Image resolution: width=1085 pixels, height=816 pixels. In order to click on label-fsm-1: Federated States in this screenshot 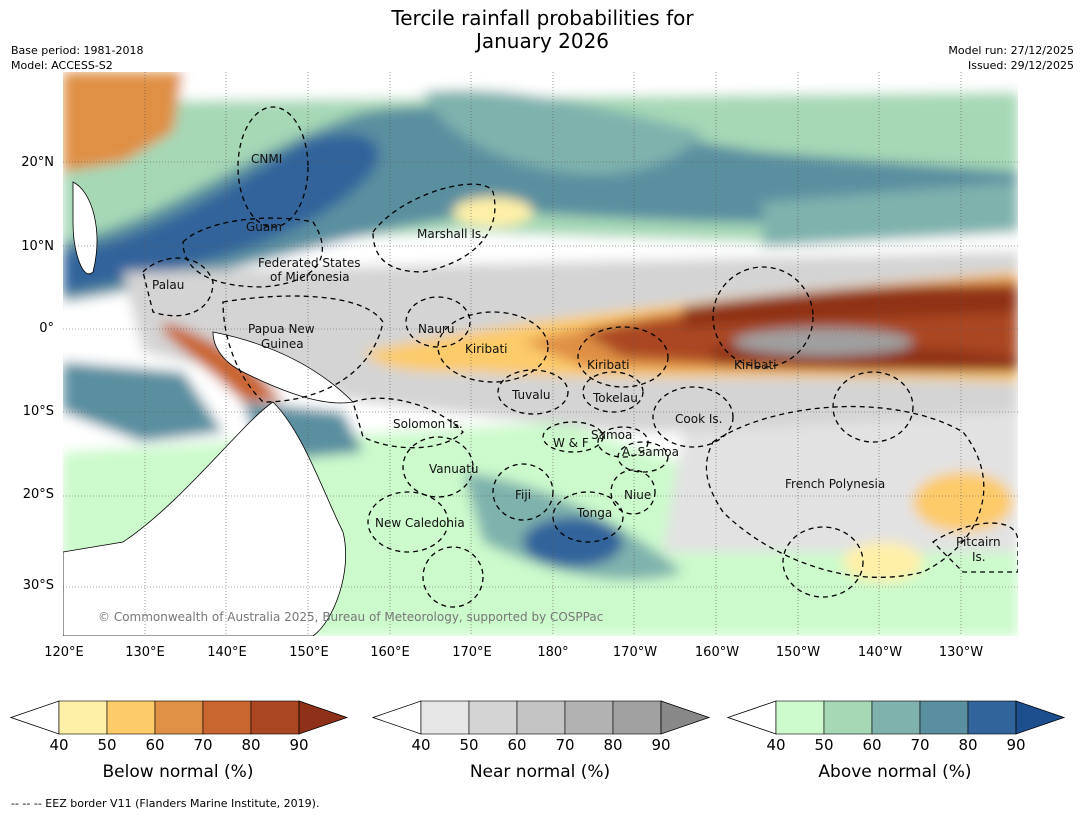, I will do `click(309, 263)`.